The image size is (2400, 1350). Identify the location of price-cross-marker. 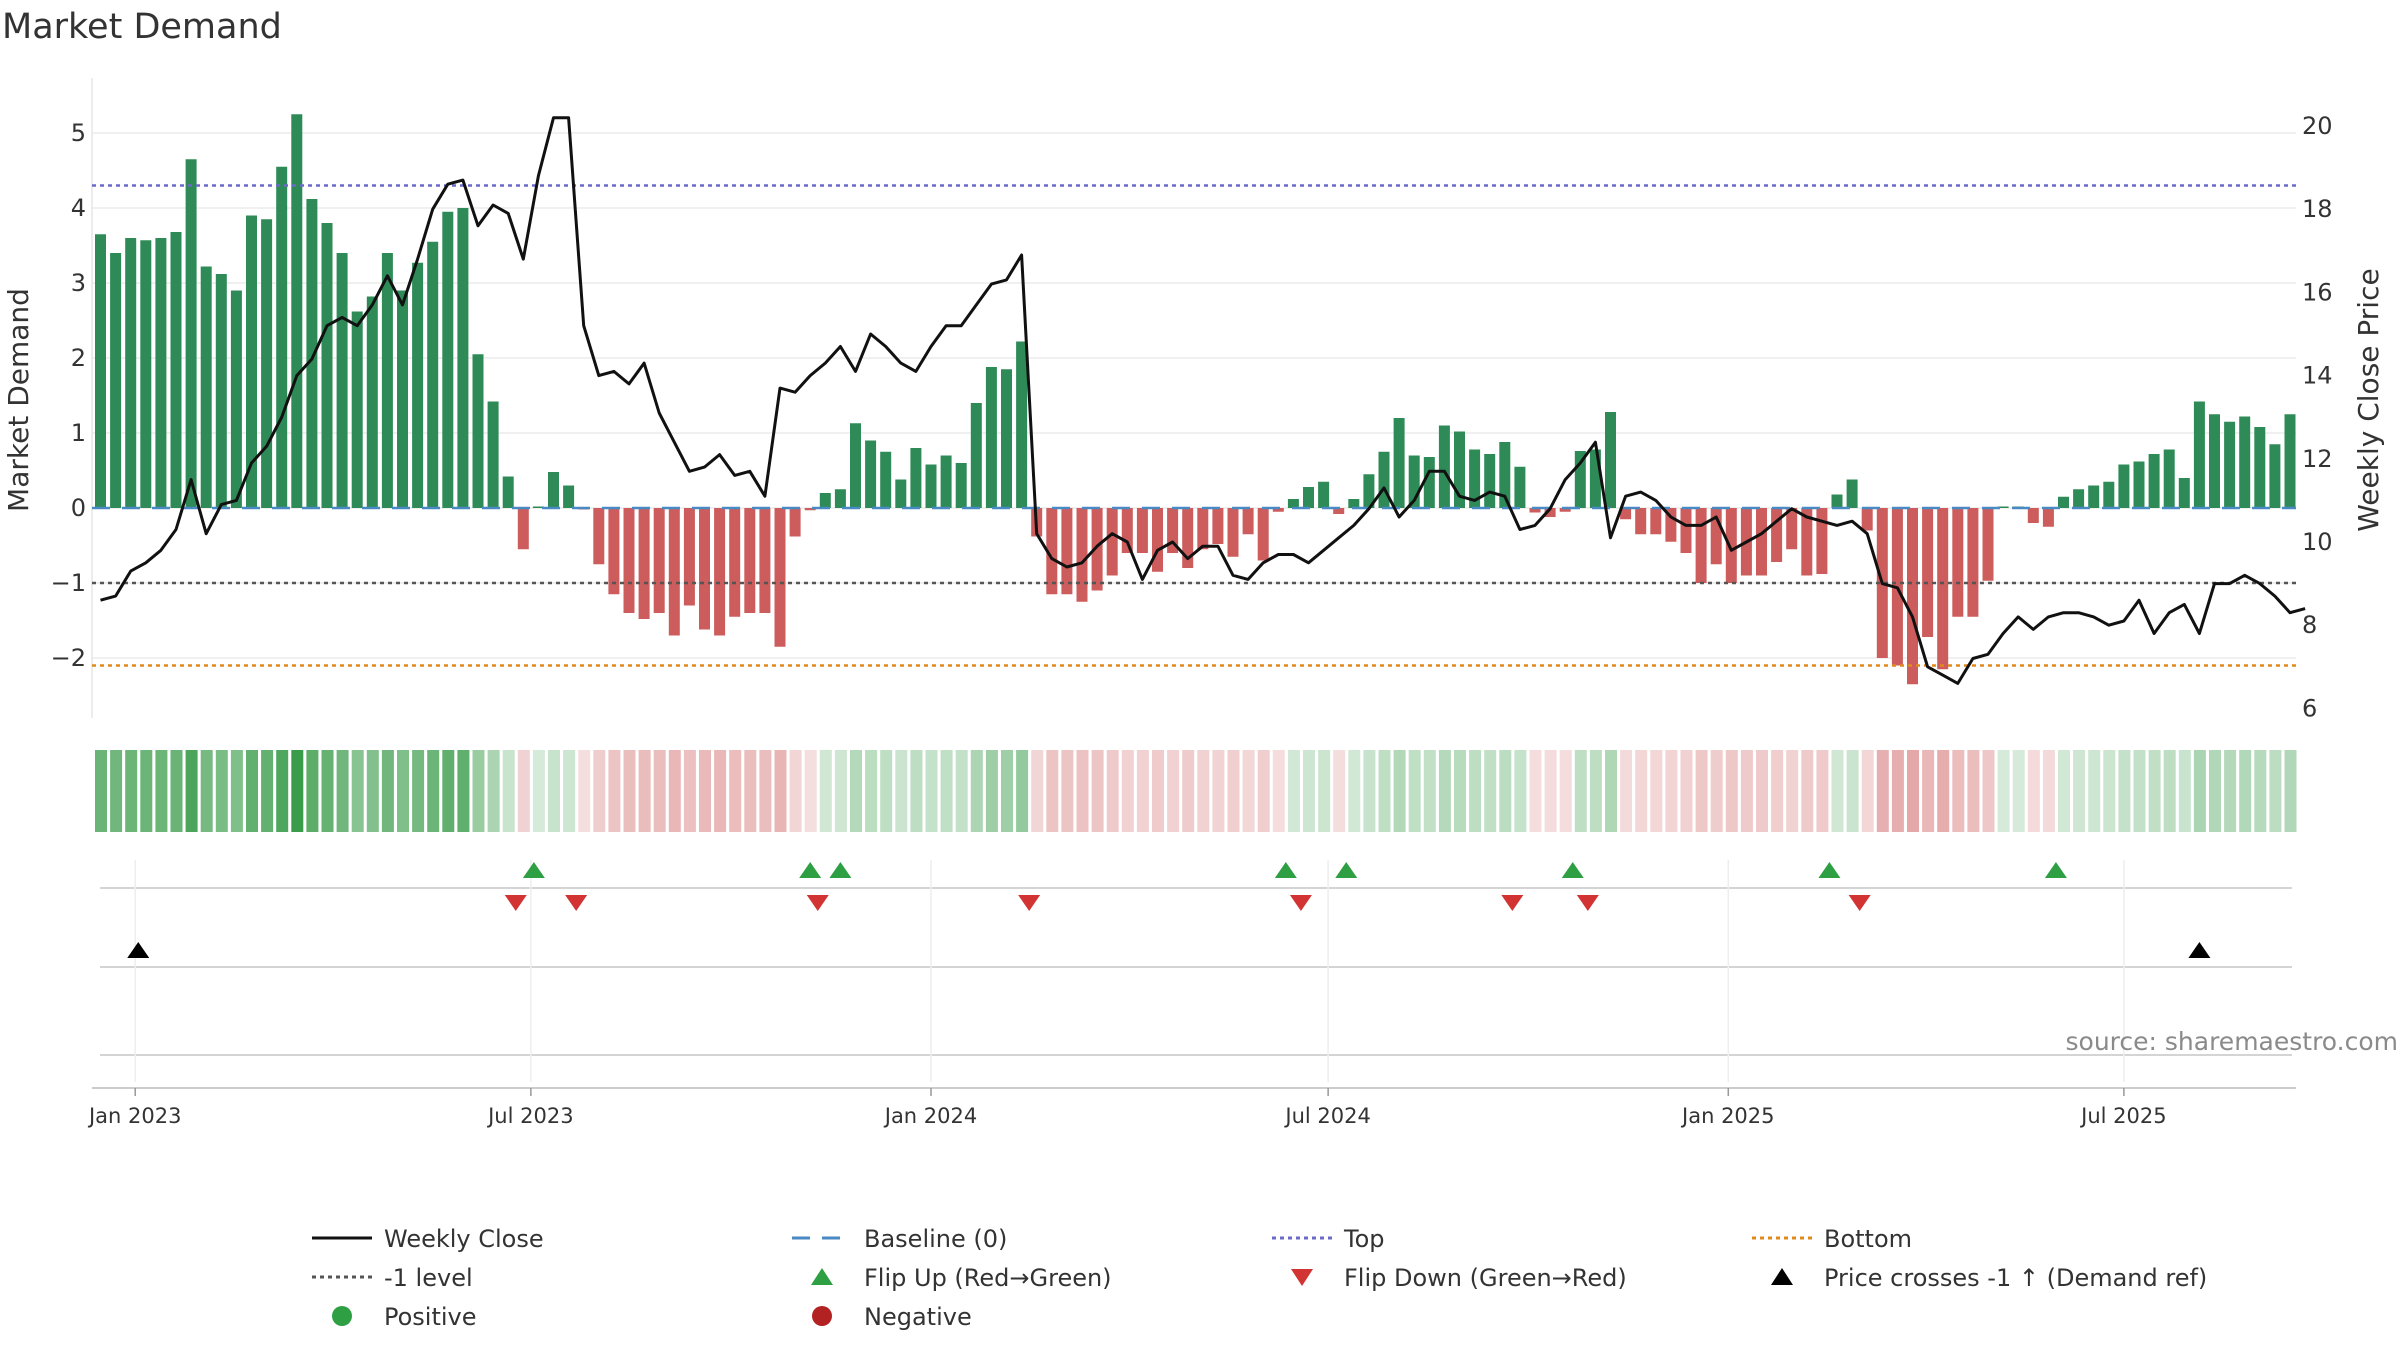
(2199, 950).